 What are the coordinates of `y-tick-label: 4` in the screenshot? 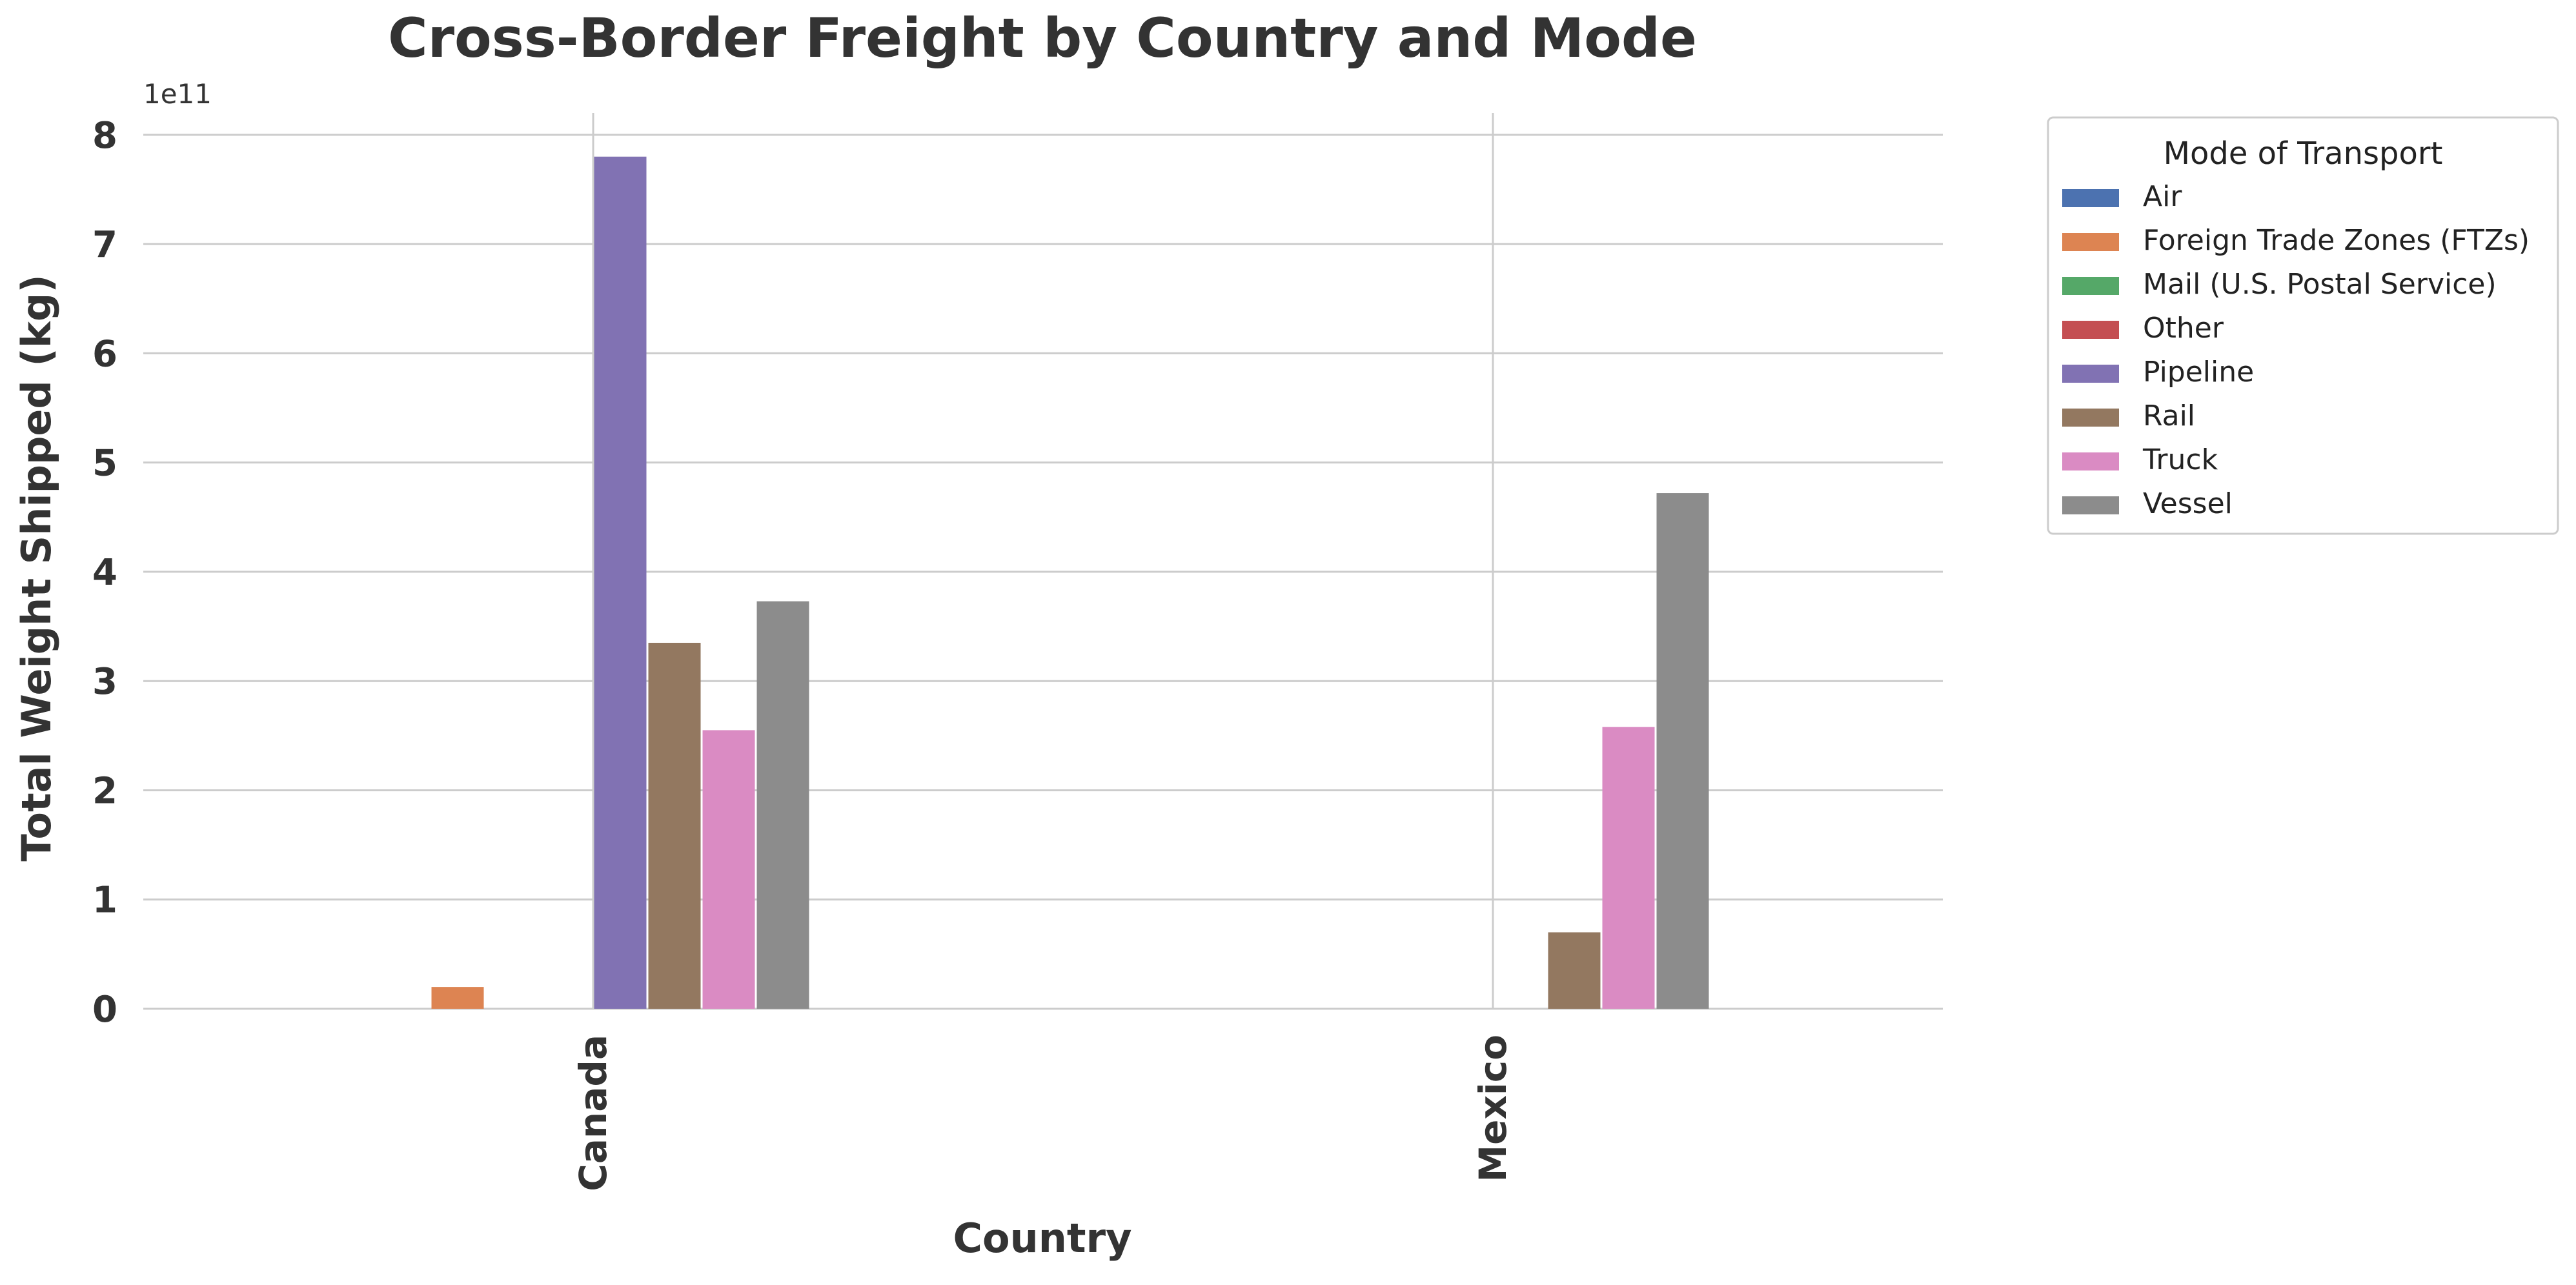 It's located at (104, 573).